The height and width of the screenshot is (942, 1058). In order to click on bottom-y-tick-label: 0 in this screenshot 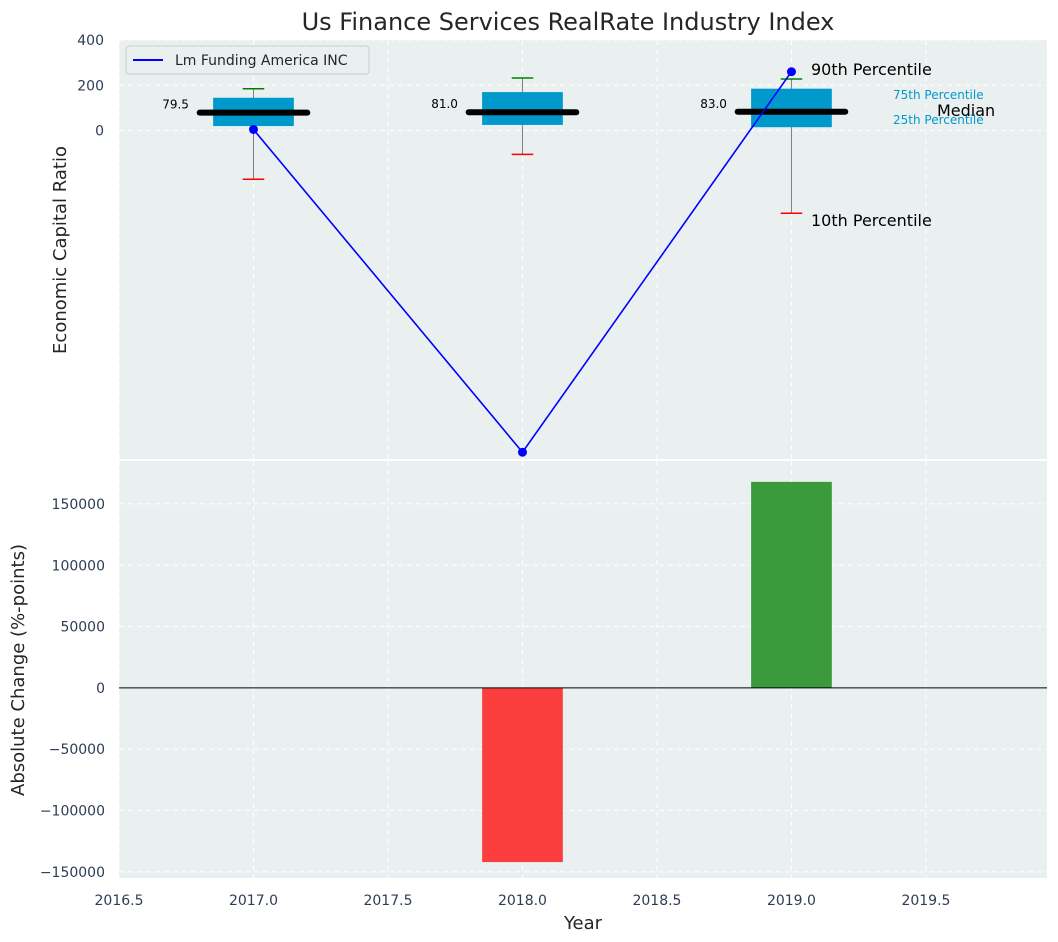, I will do `click(100, 689)`.